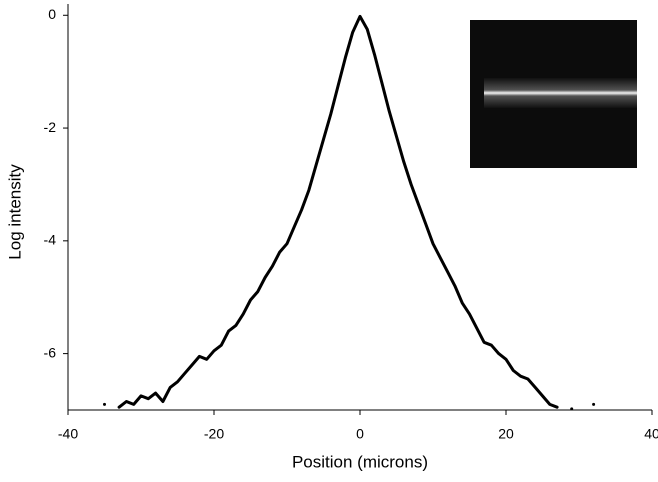 This screenshot has height=482, width=658. What do you see at coordinates (651, 434) in the screenshot?
I see `x-tick-label: 40` at bounding box center [651, 434].